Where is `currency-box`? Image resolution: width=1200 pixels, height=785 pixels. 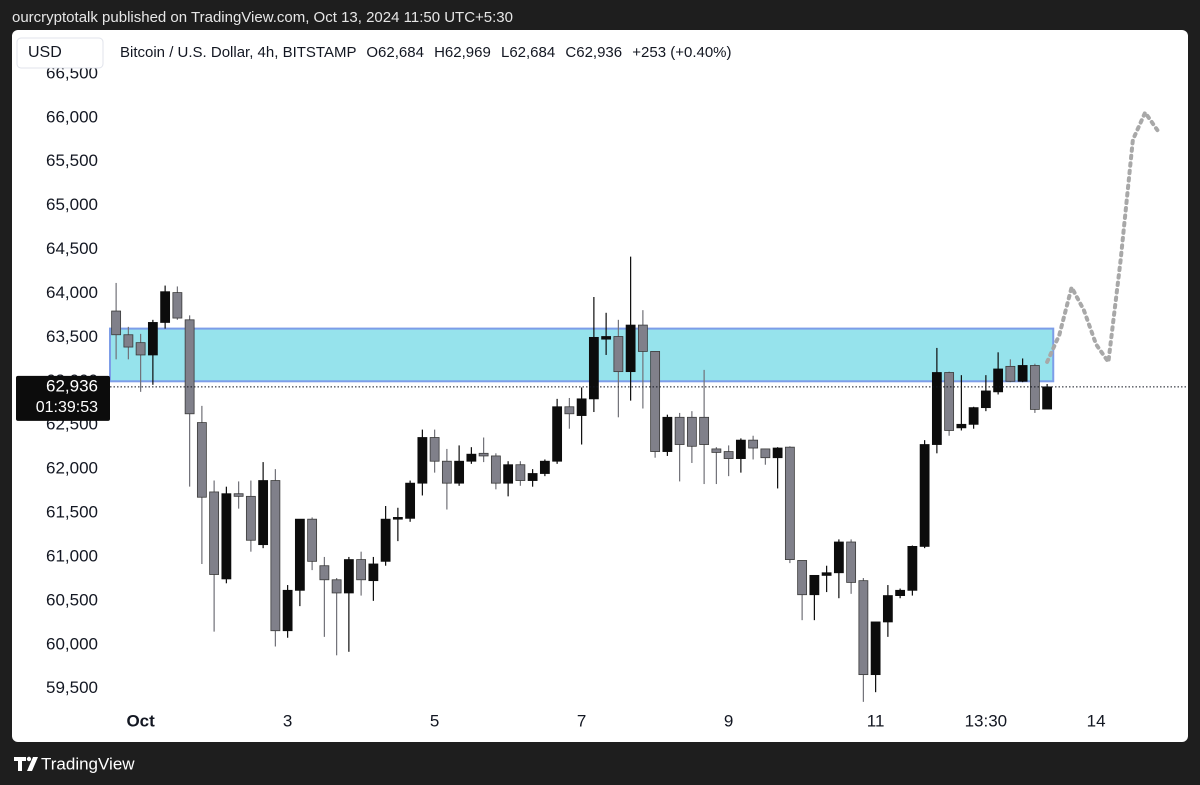 currency-box is located at coordinates (60, 53).